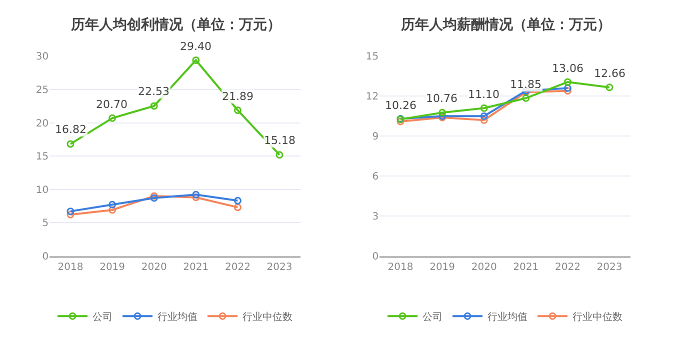  What do you see at coordinates (375, 137) in the screenshot?
I see `y-tick-label: 9` at bounding box center [375, 137].